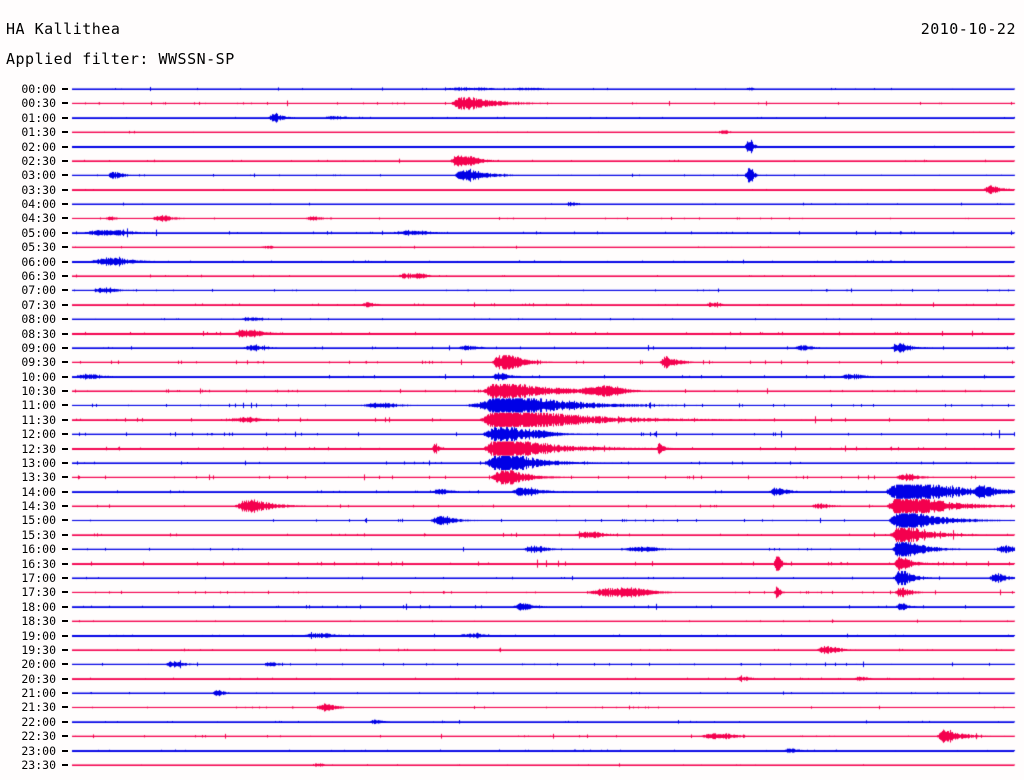 The width and height of the screenshot is (1024, 780). Describe the element at coordinates (38, 563) in the screenshot. I see `time-label-1630: 16:30` at that location.